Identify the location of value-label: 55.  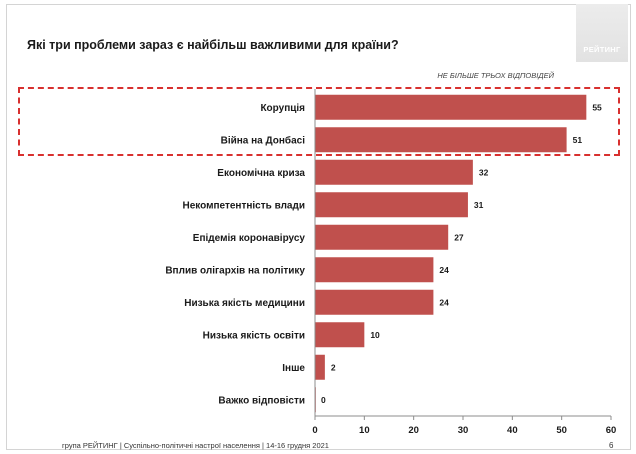
(597, 107).